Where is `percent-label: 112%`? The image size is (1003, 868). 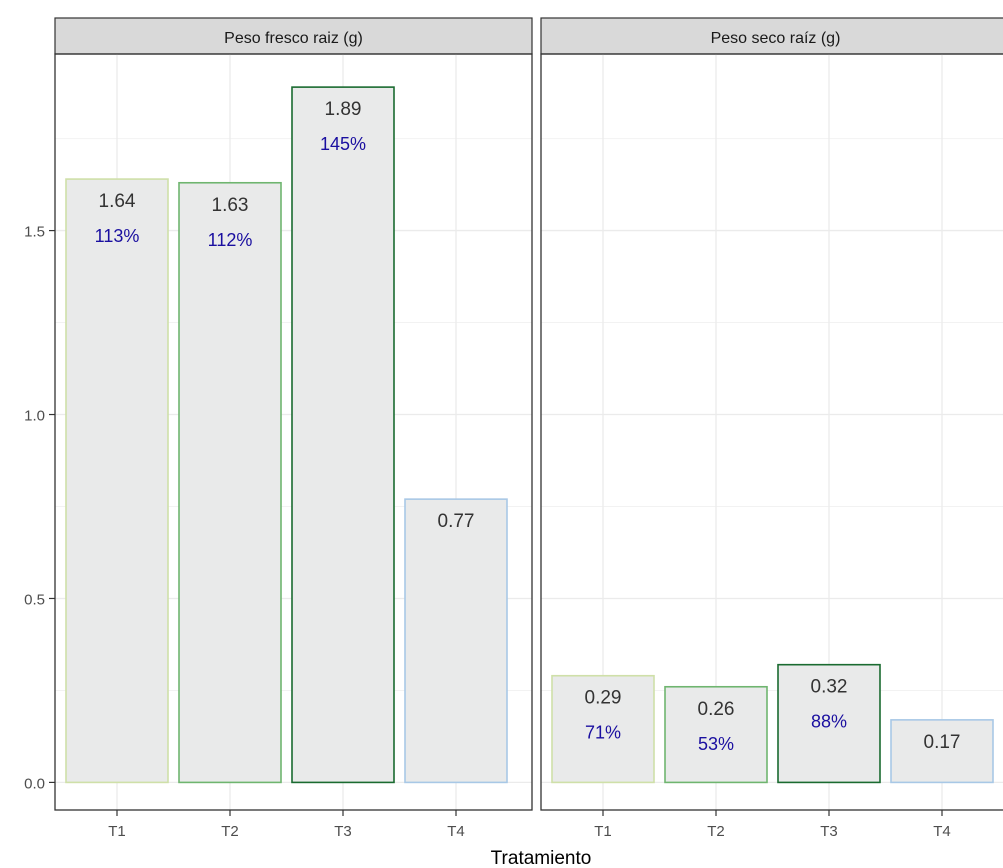
percent-label: 112% is located at coordinates (230, 240).